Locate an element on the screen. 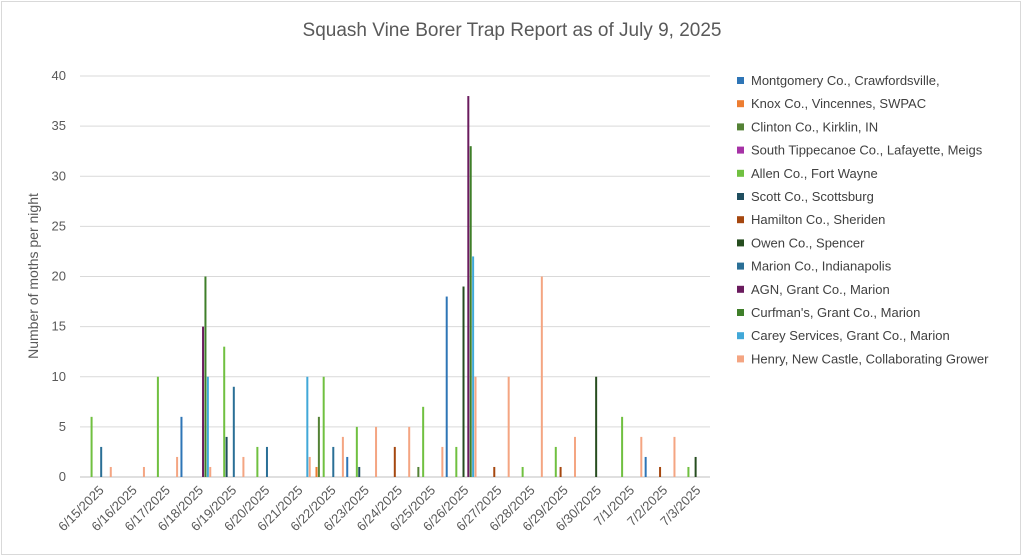 The width and height of the screenshot is (1024, 558). legend-label: Owen Co., Spencer is located at coordinates (808, 242).